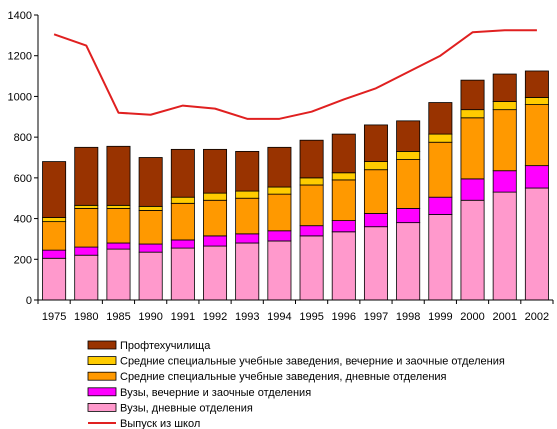 The height and width of the screenshot is (429, 557). What do you see at coordinates (54, 317) in the screenshot?
I see `x-tick-label-1975: 1975` at bounding box center [54, 317].